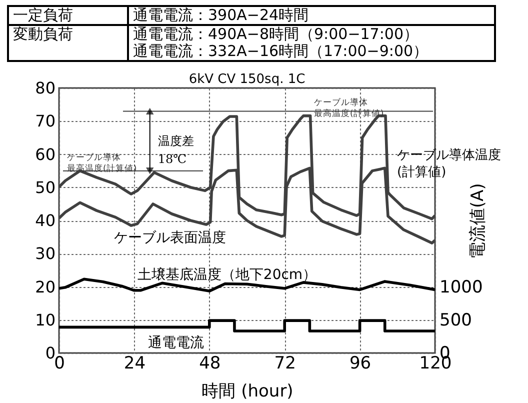 The image size is (528, 403). Describe the element at coordinates (456, 320) in the screenshot. I see `y2-tick-label: 500` at that location.